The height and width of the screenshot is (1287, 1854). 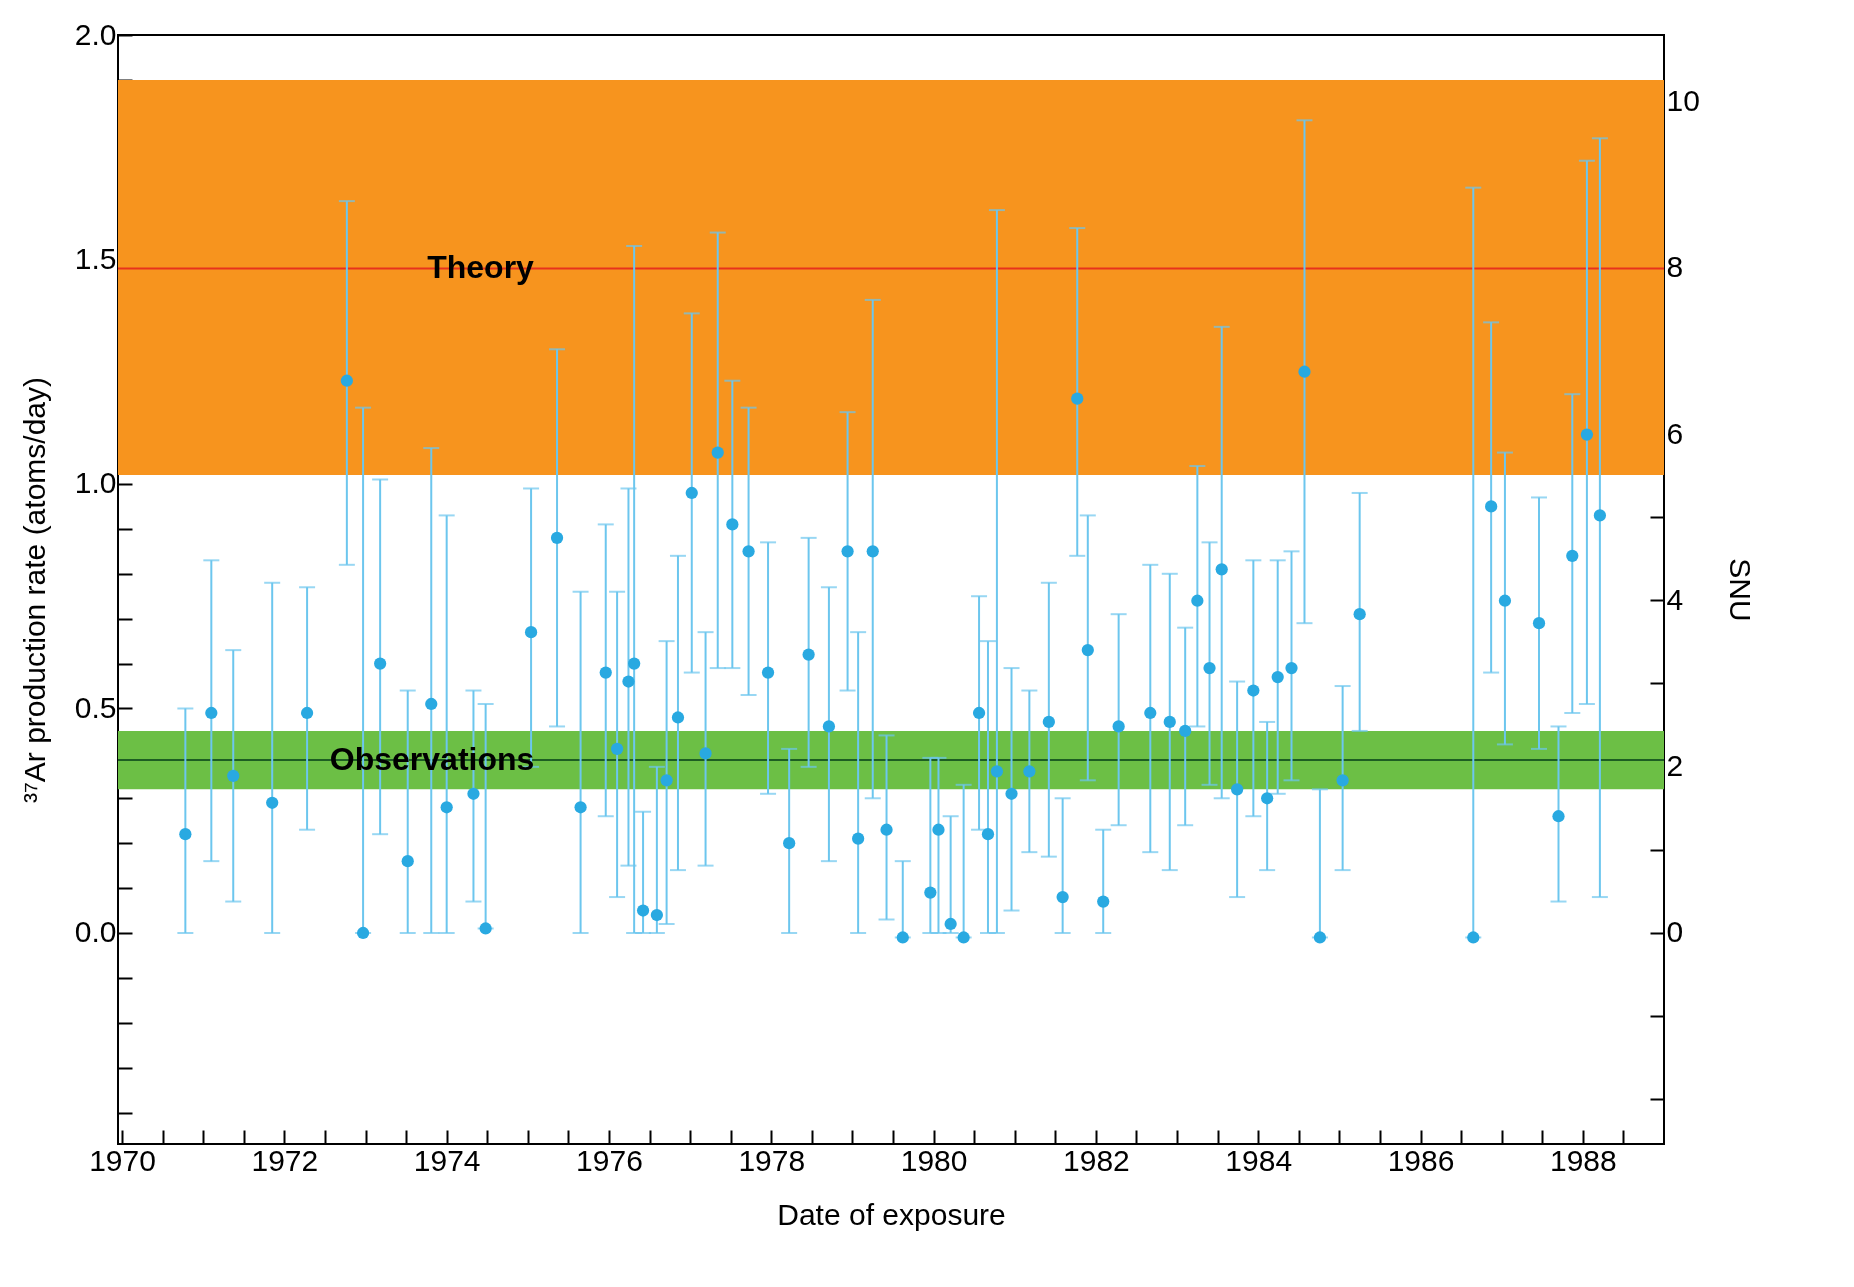 What do you see at coordinates (609, 1160) in the screenshot?
I see `x-tick-label: 1976` at bounding box center [609, 1160].